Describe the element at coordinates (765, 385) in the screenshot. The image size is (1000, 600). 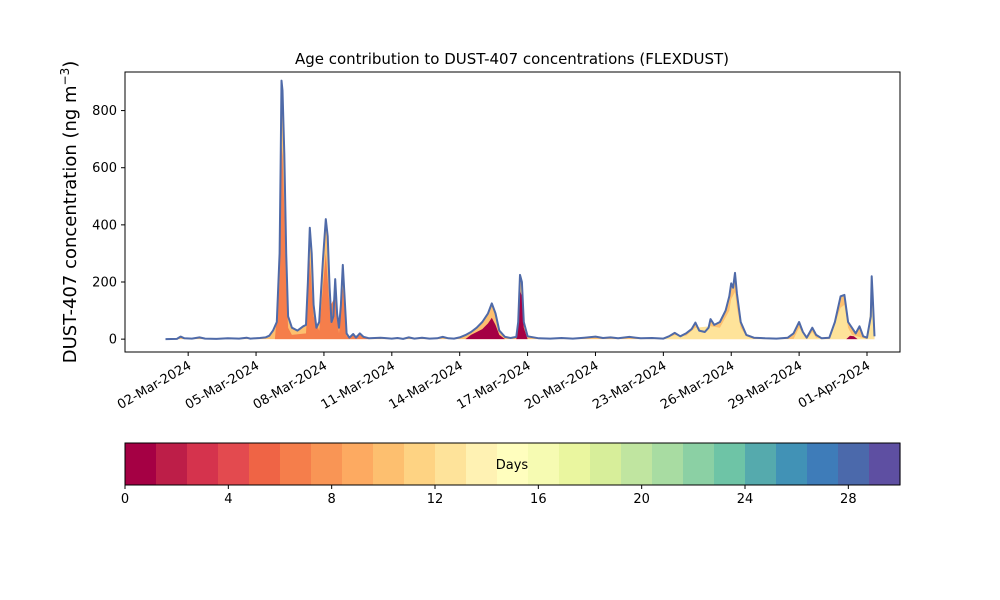
I see `x-tick-label: 29-Mar-2024` at that location.